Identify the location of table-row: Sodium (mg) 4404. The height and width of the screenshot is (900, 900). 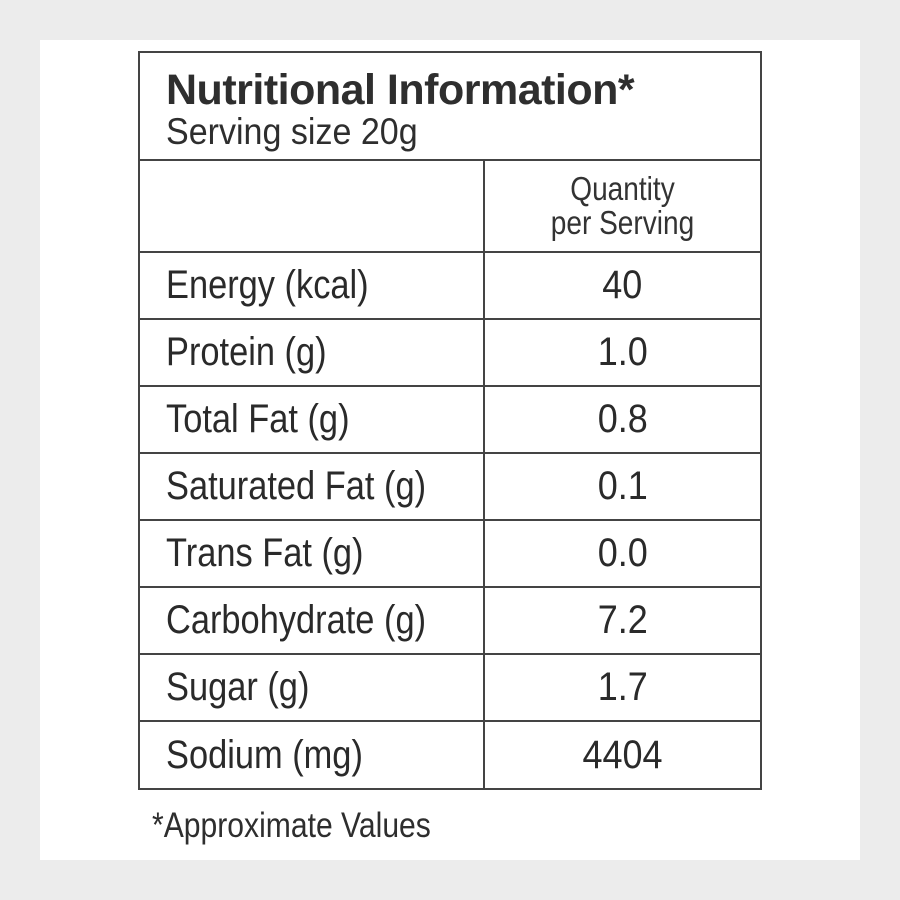
(450, 754).